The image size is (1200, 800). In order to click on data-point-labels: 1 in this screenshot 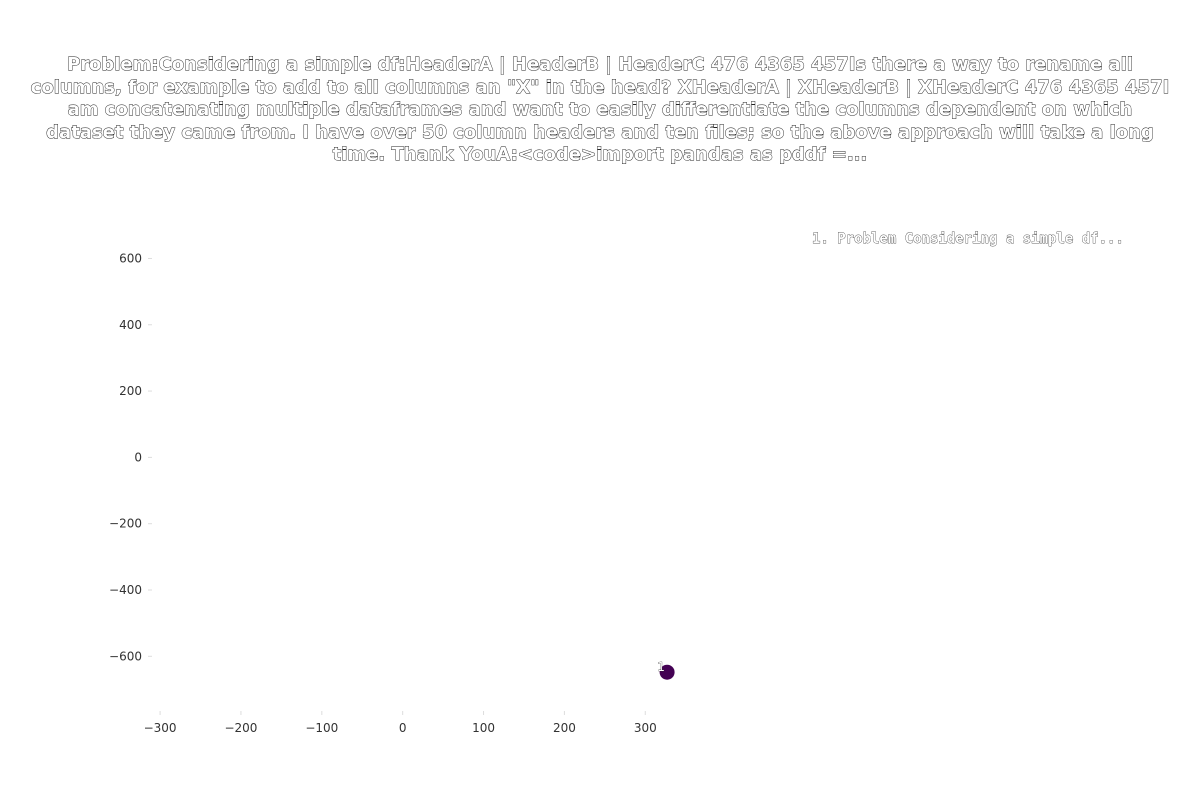, I will do `click(661, 667)`.